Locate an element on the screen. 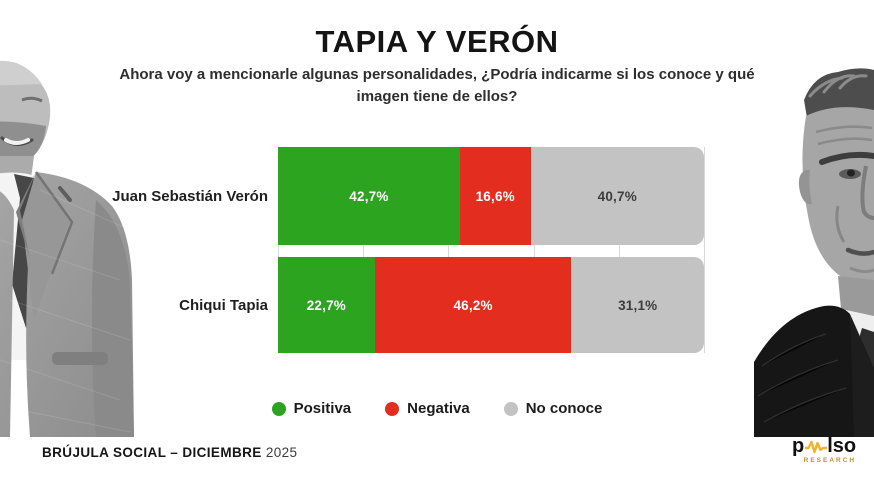 The height and width of the screenshot is (481, 874). source-caption: BRÚJULA SOCIAL – DICIEMBRE 2025 is located at coordinates (169, 452).